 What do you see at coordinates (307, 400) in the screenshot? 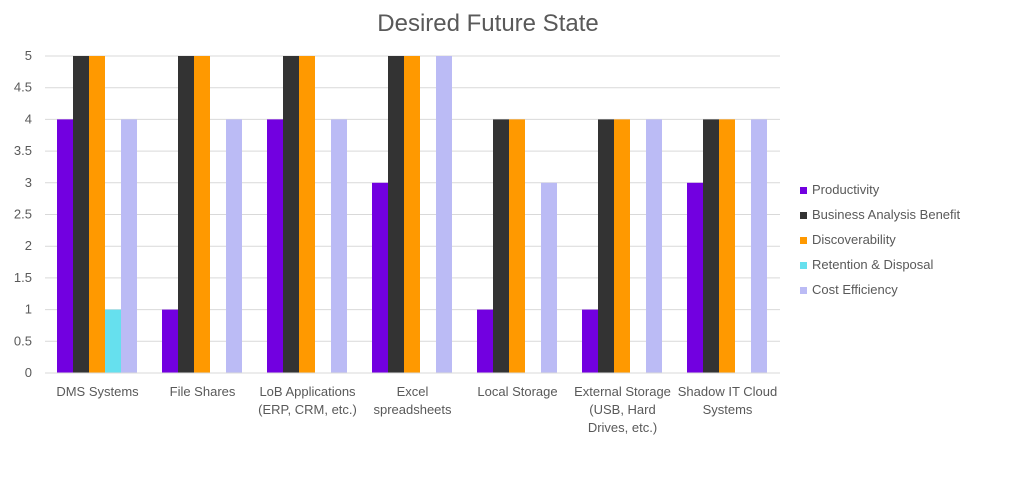
I see `x-tick-label: LoB Applications (ERP, CRM, etc.)` at bounding box center [307, 400].